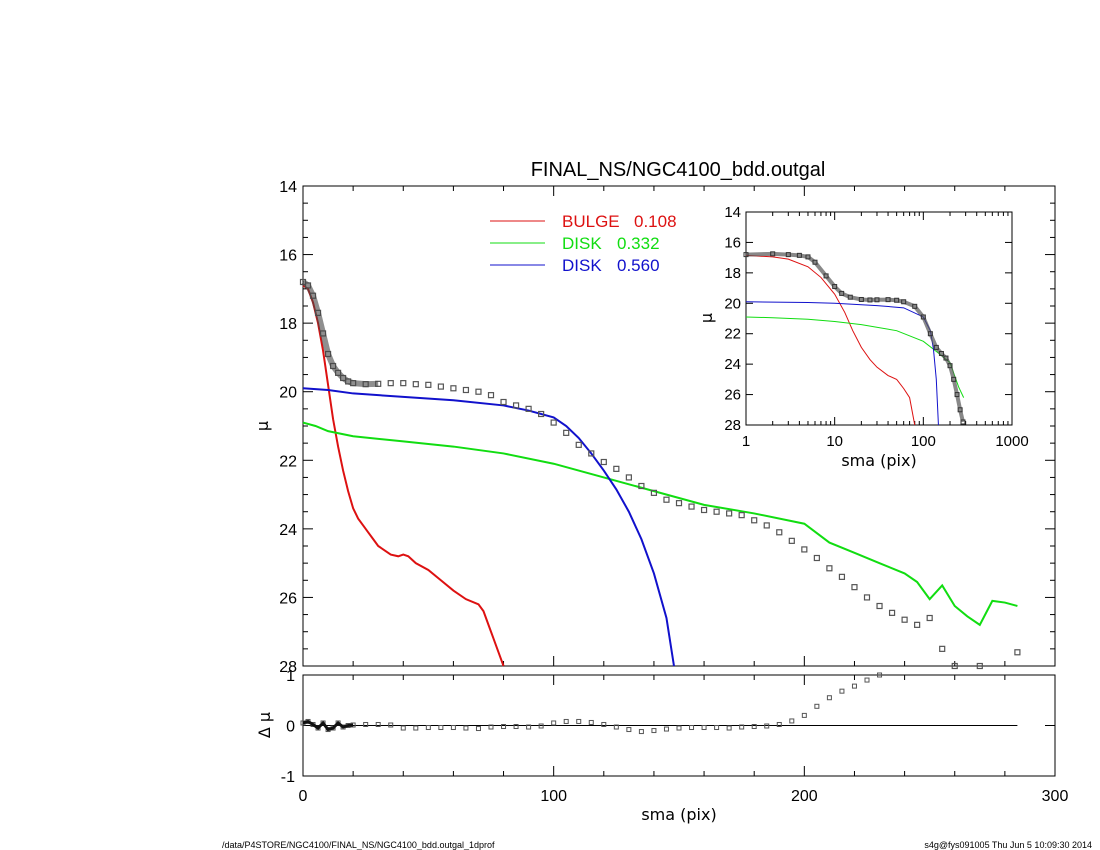  What do you see at coordinates (290, 727) in the screenshot?
I see `residual-y-tick-label: 0` at bounding box center [290, 727].